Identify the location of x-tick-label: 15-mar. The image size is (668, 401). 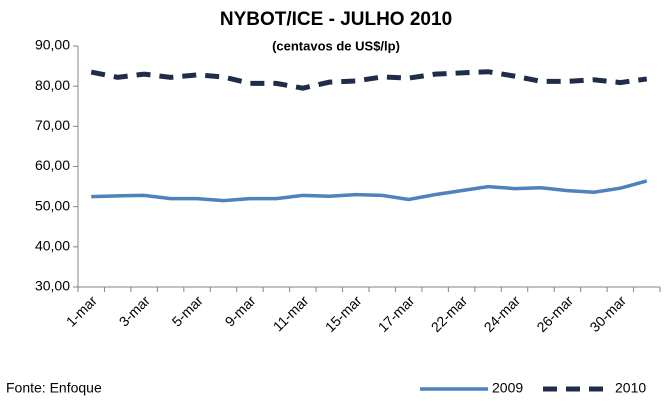
(343, 313).